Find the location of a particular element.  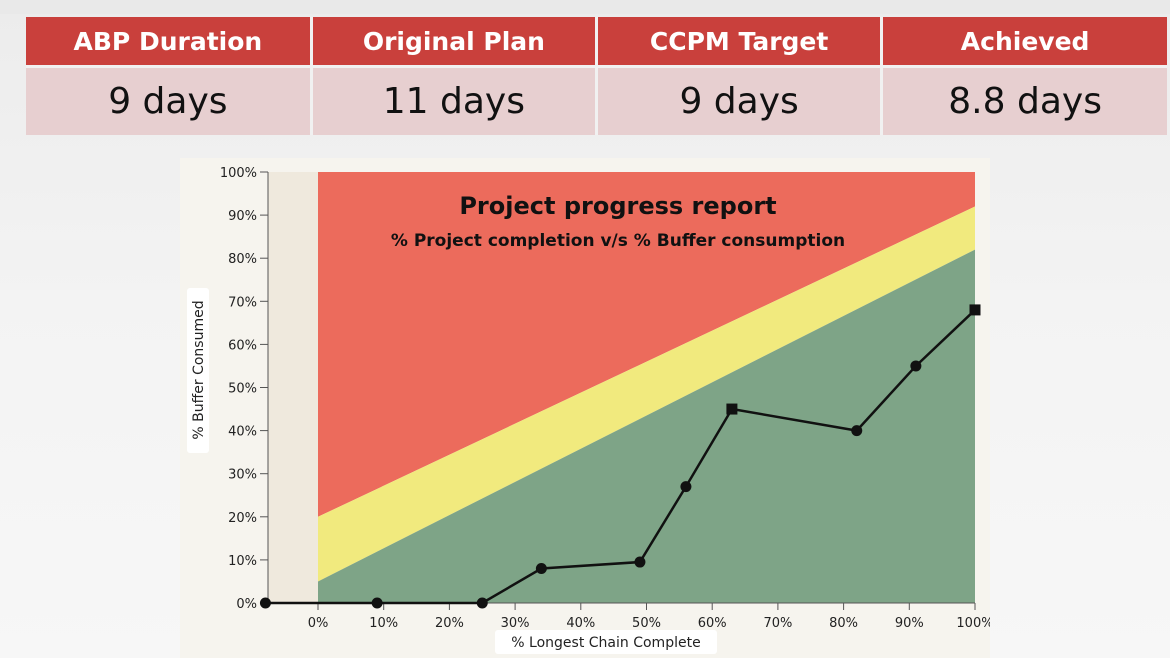

y-axis-label-box is located at coordinates (198, 370).